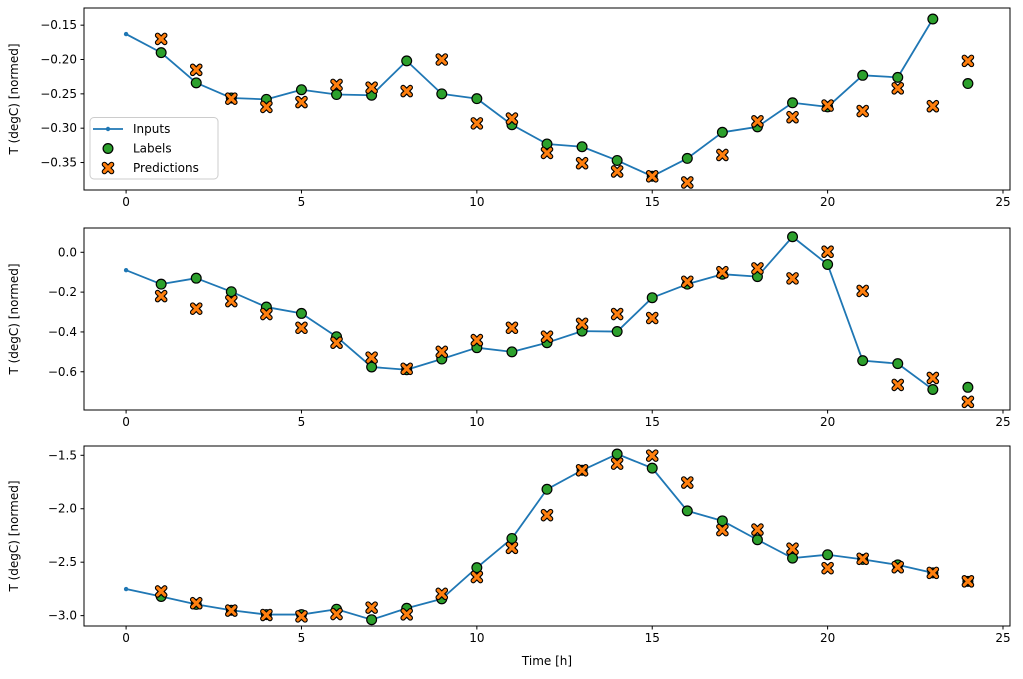  Describe the element at coordinates (1002, 638) in the screenshot. I see `x-tick-label: 25` at that location.